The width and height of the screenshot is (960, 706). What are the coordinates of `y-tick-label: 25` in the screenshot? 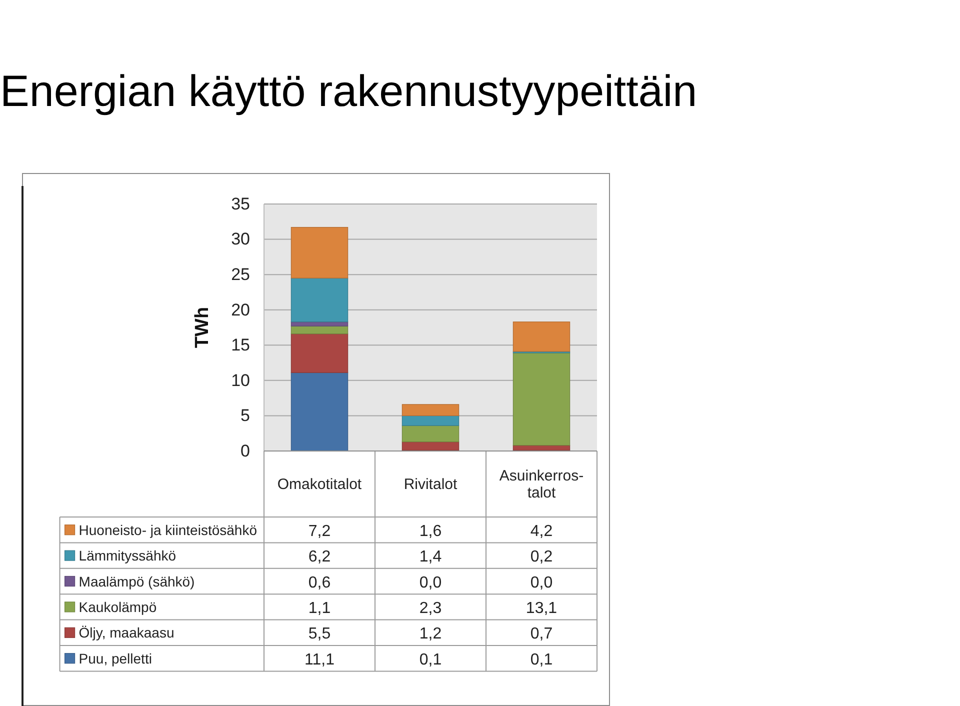 It's located at (240, 274).